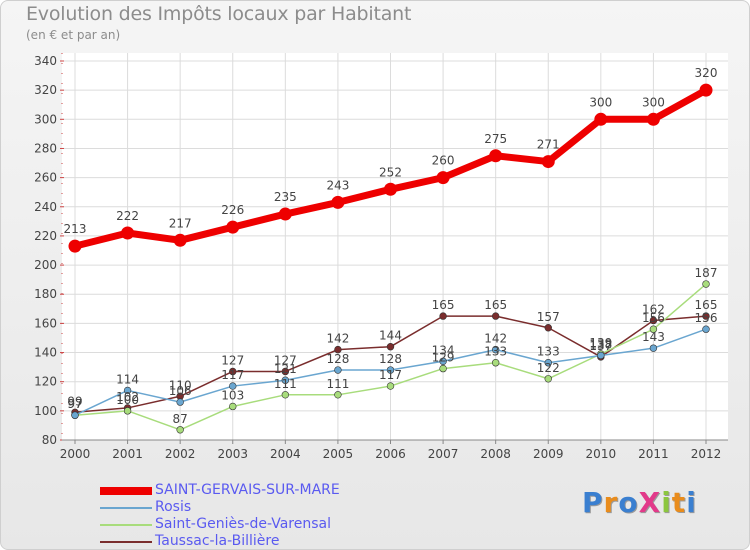 The width and height of the screenshot is (750, 550). Describe the element at coordinates (45, 119) in the screenshot. I see `y-tick-label: 300` at that location.